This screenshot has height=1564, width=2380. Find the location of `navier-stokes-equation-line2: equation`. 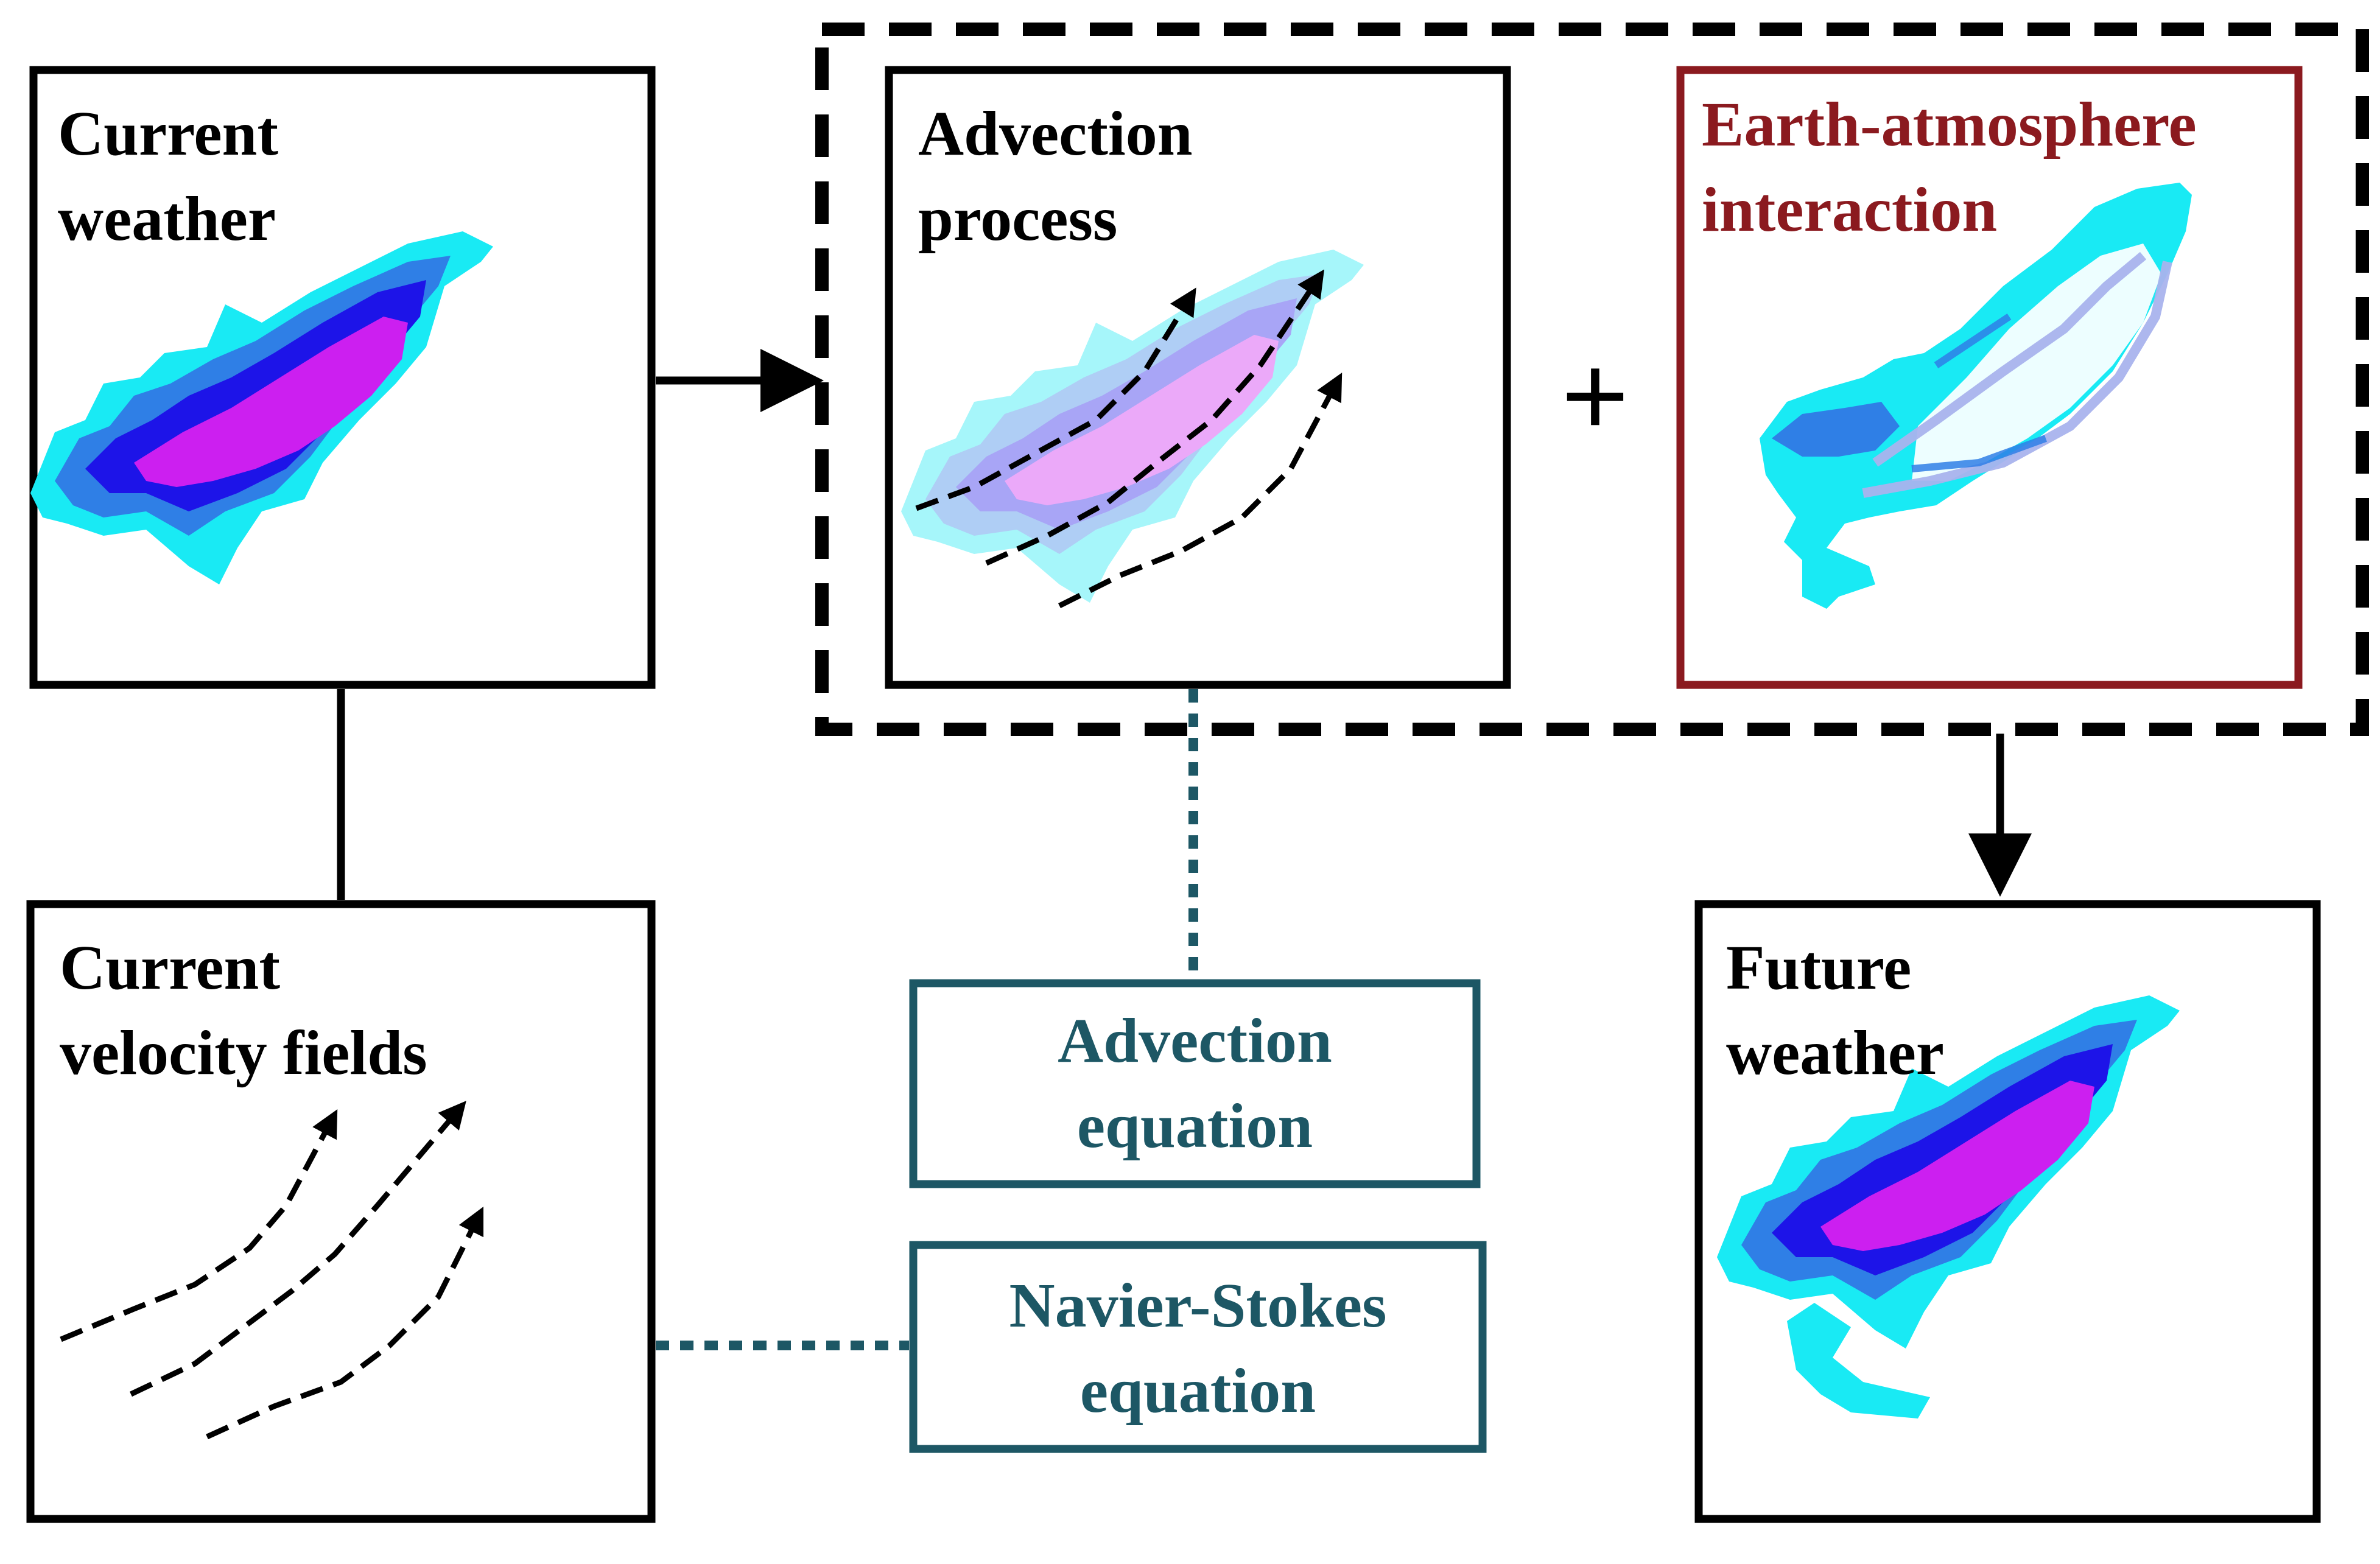

navier-stokes-equation-line2: equation is located at coordinates (1197, 1391).